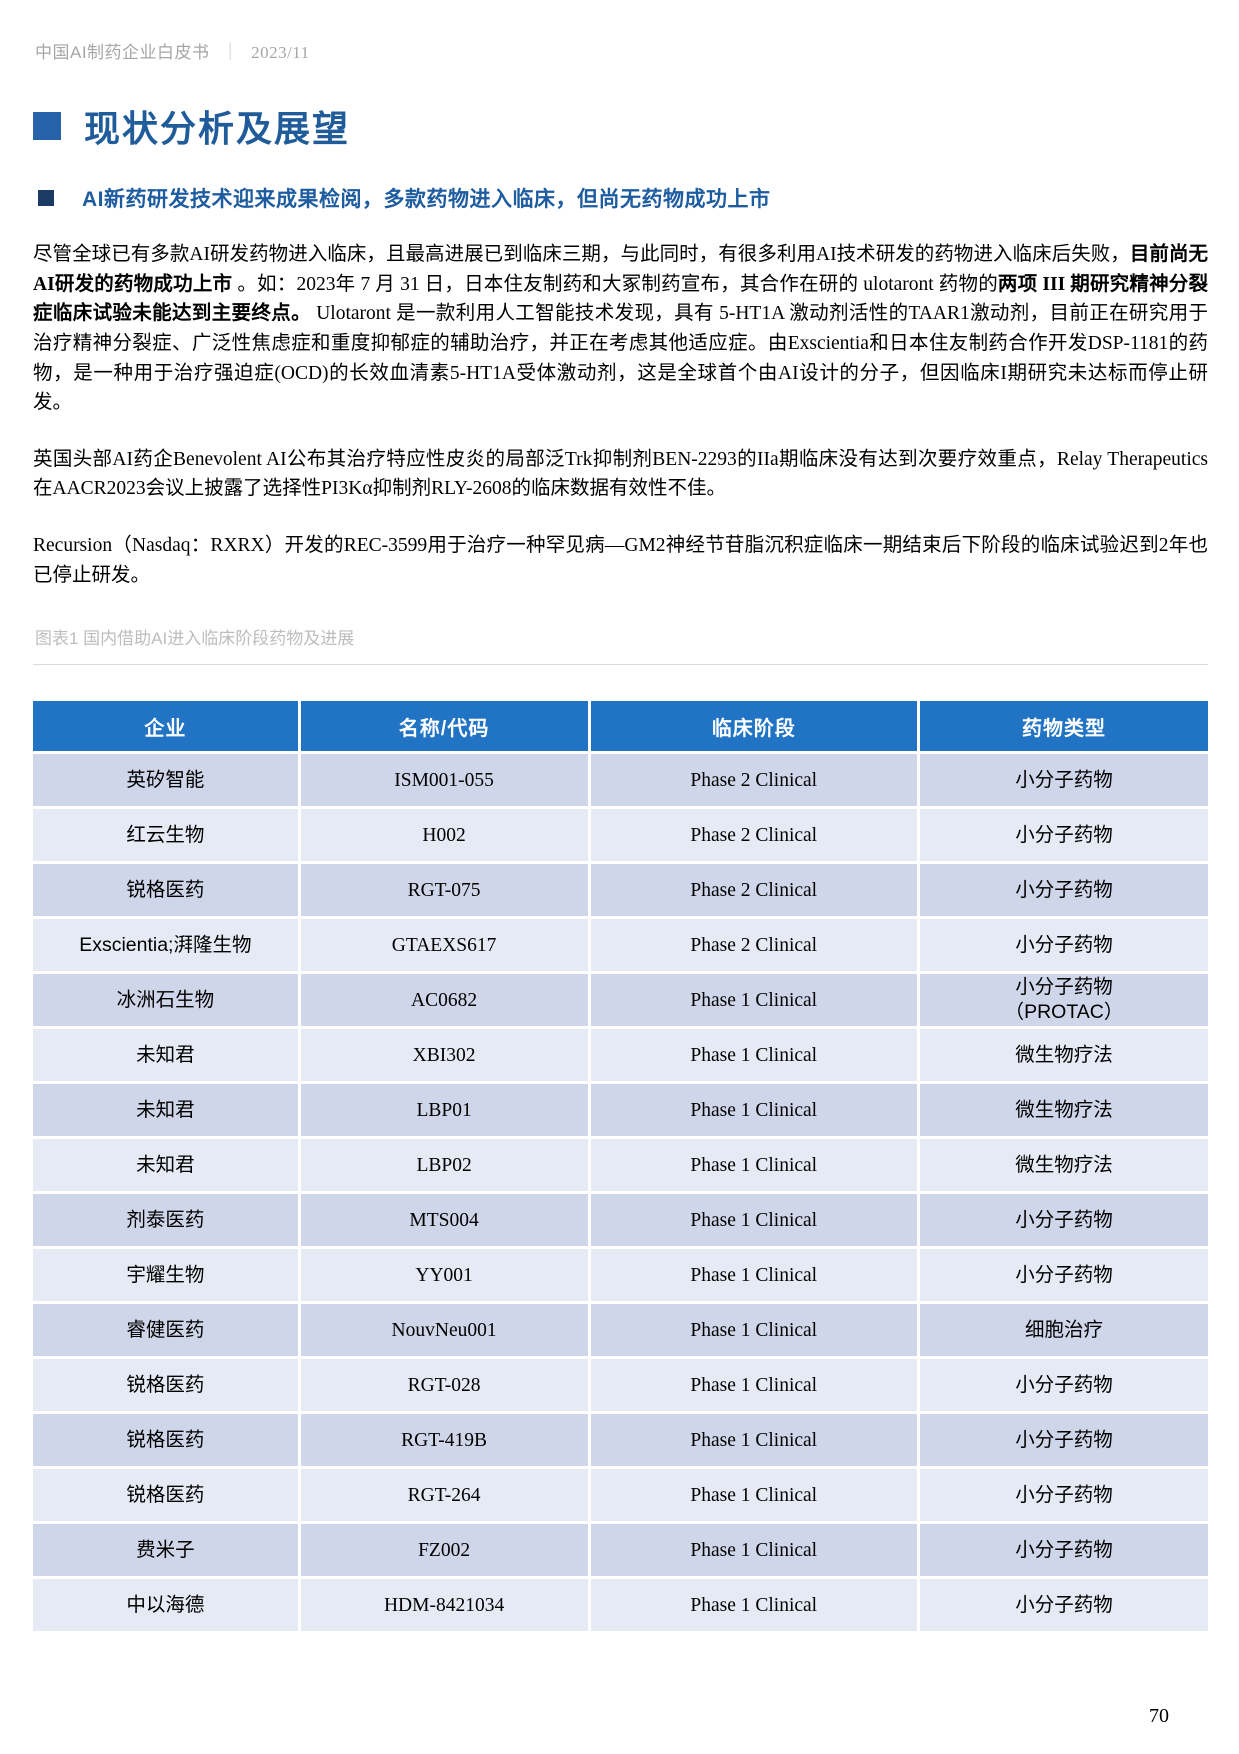 The image size is (1239, 1754). I want to click on company-cell: 红云生物, so click(165, 835).